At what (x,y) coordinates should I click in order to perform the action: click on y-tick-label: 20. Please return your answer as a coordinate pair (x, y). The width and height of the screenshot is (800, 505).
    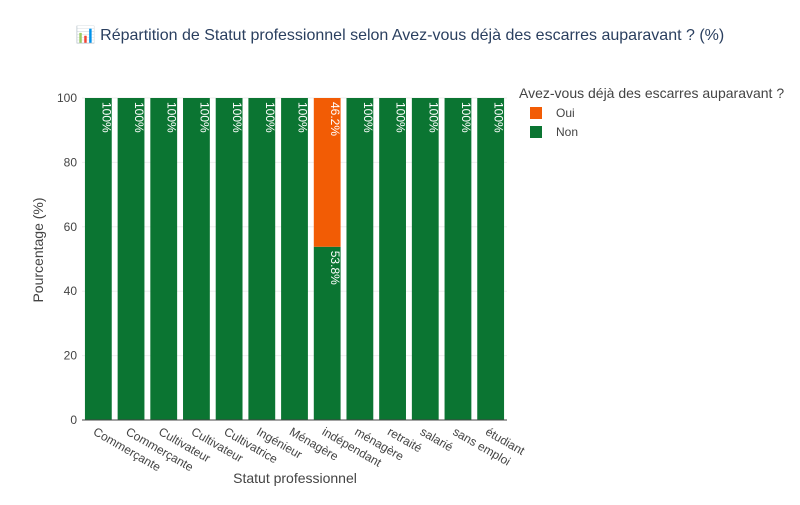
    Looking at the image, I should click on (71, 356).